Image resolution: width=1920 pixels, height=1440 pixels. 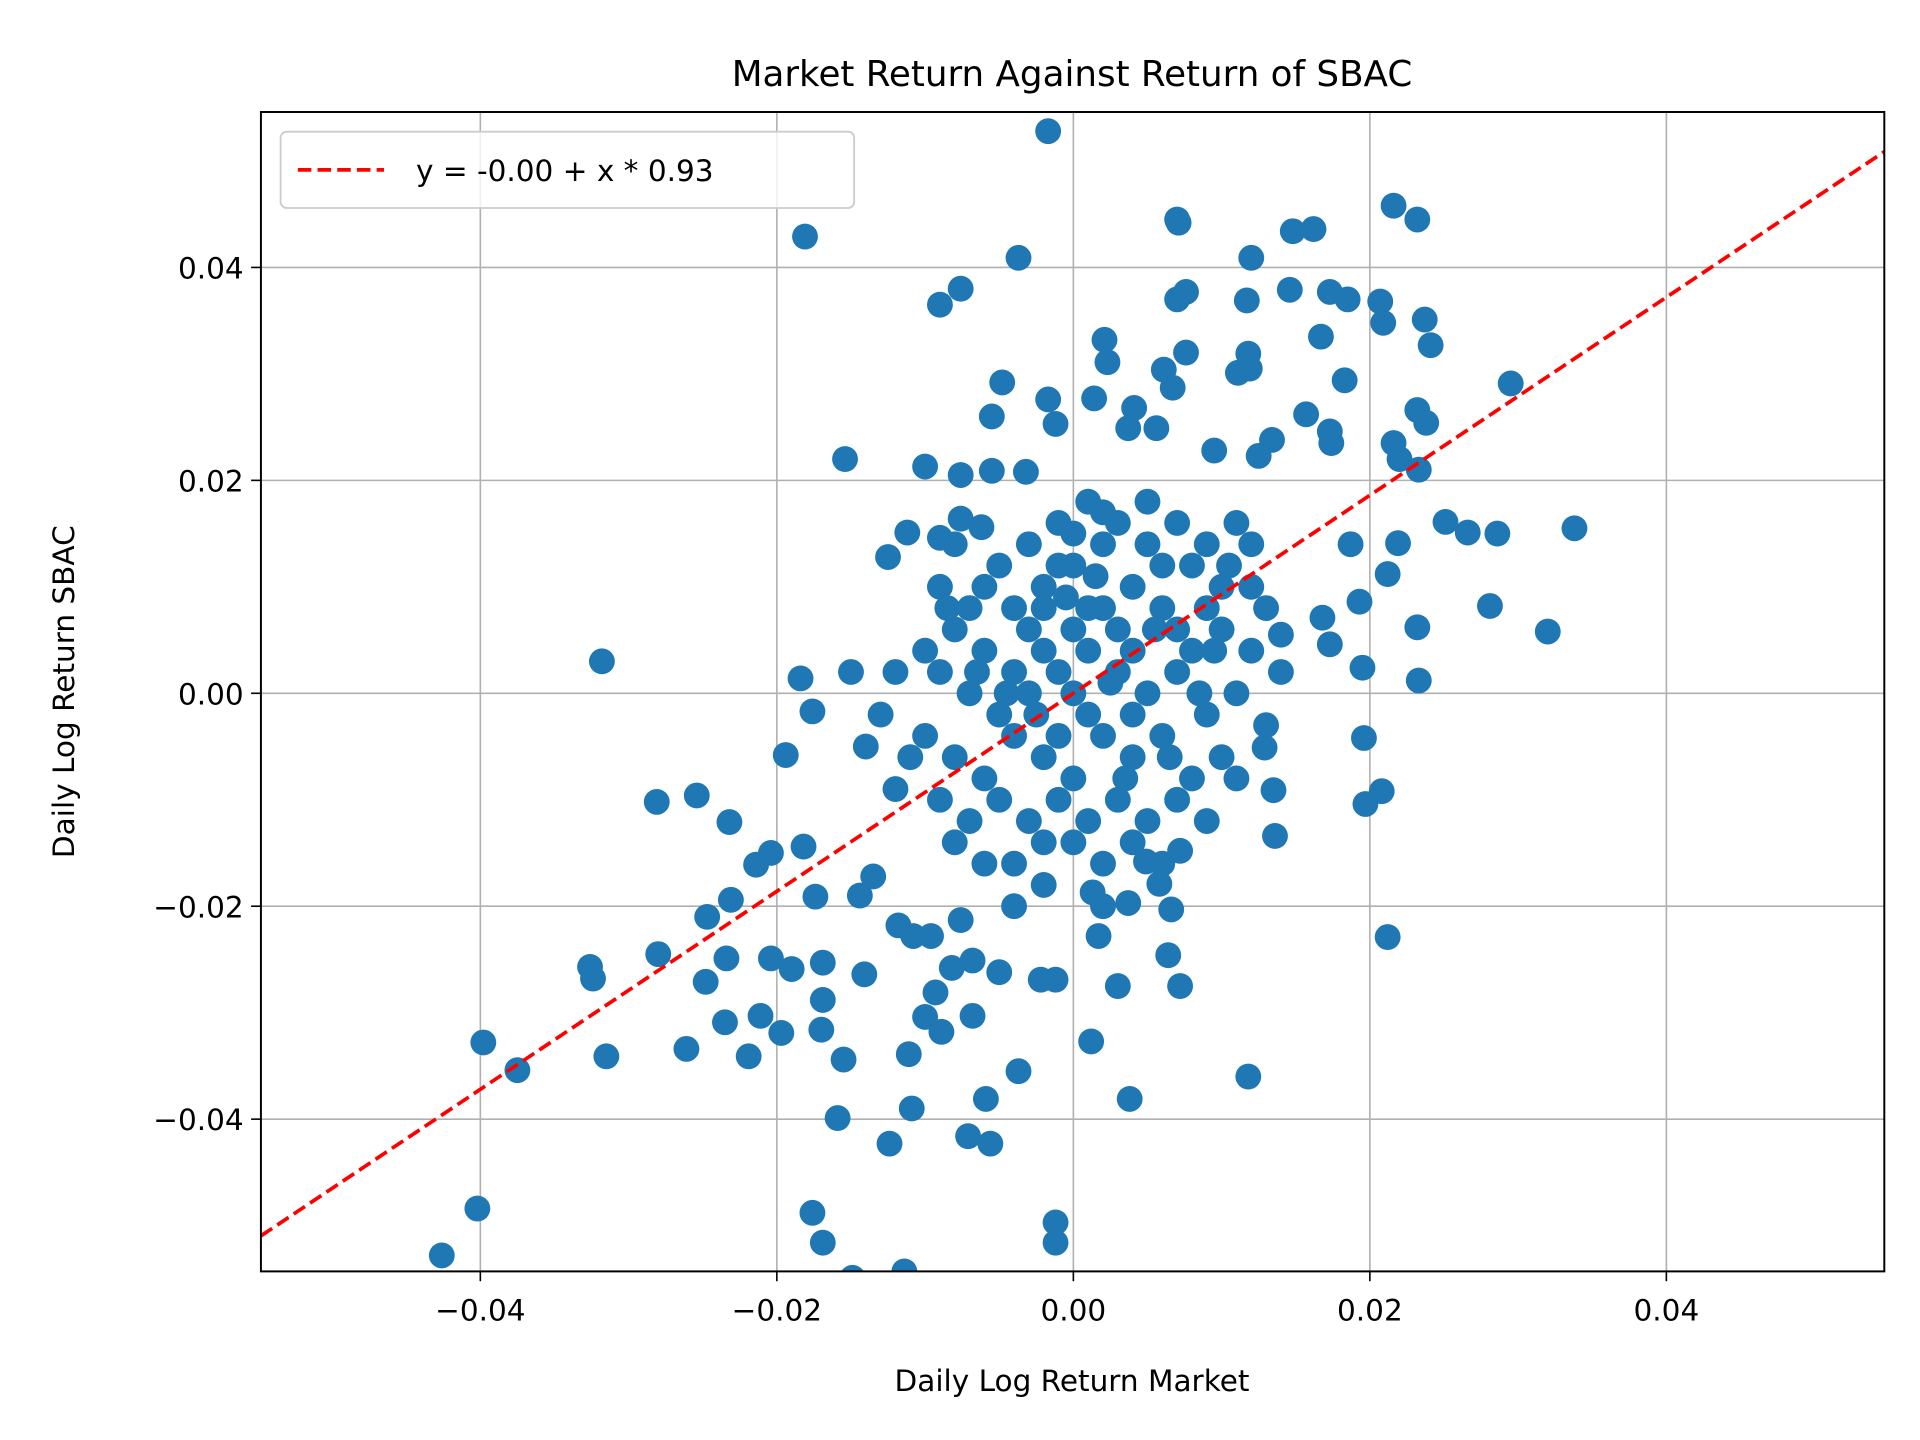 I want to click on y-tick-label: −0.04, so click(x=198, y=1120).